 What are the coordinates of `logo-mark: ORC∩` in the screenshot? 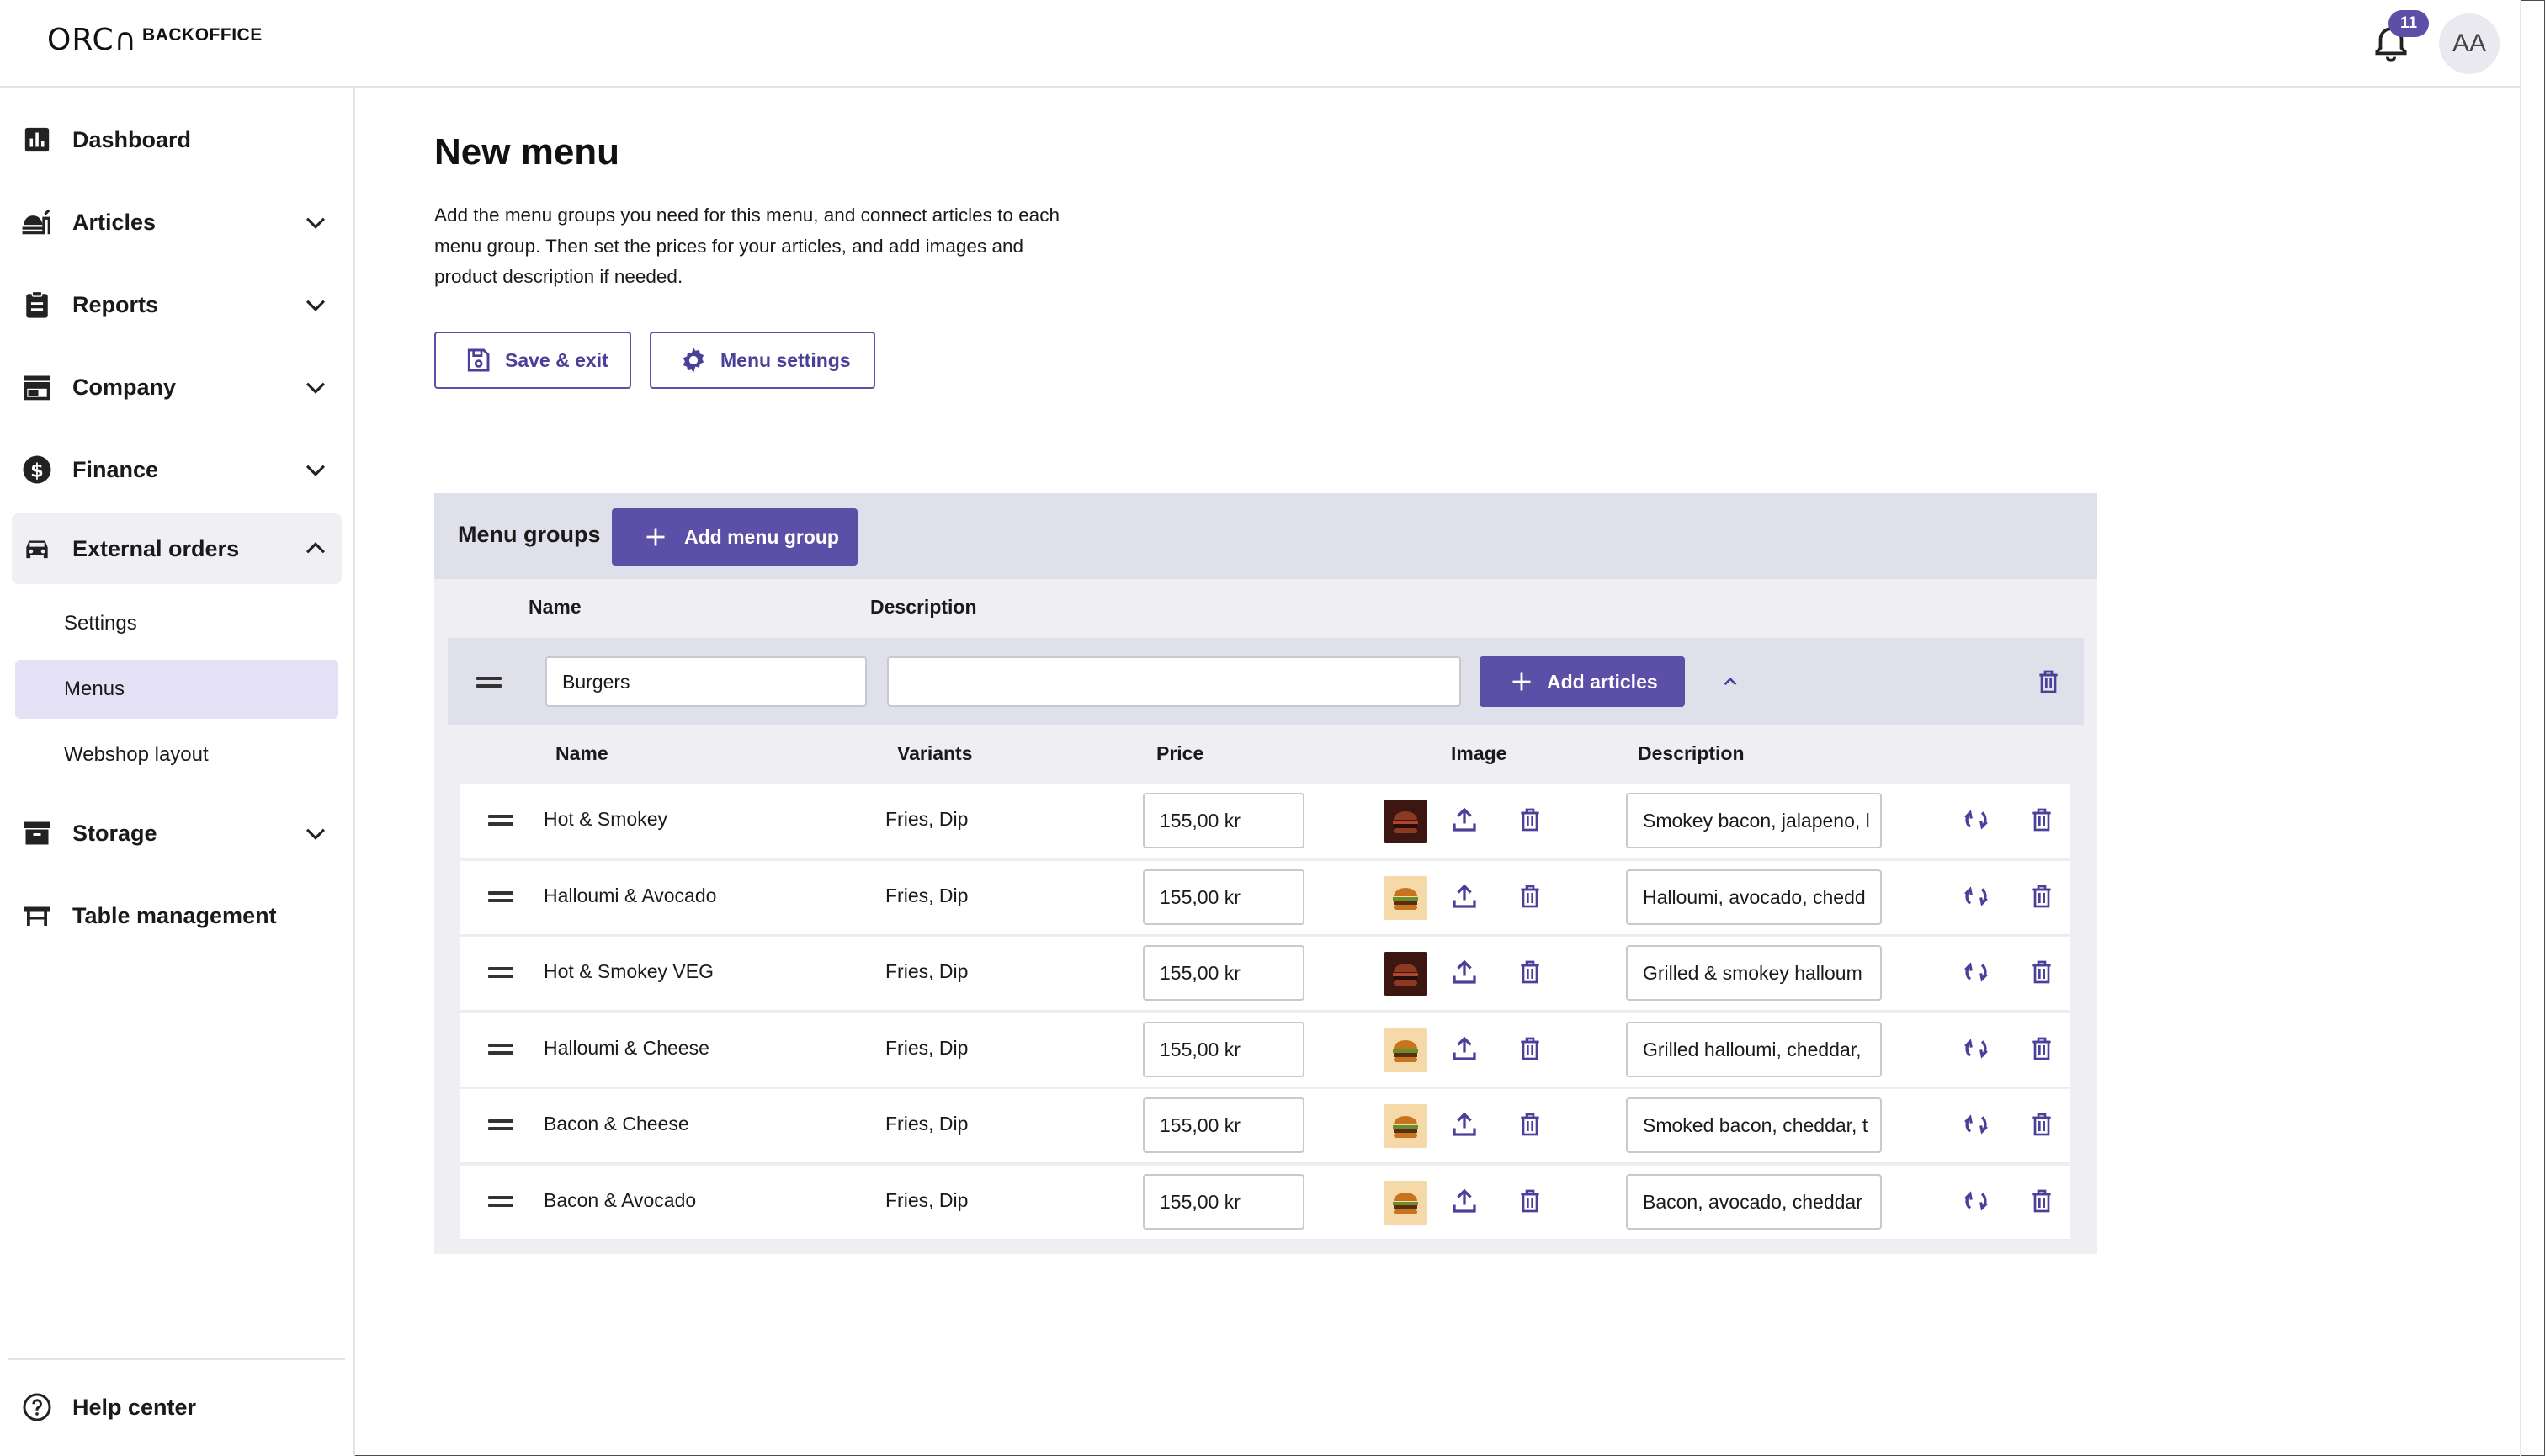 It's located at (93, 40).